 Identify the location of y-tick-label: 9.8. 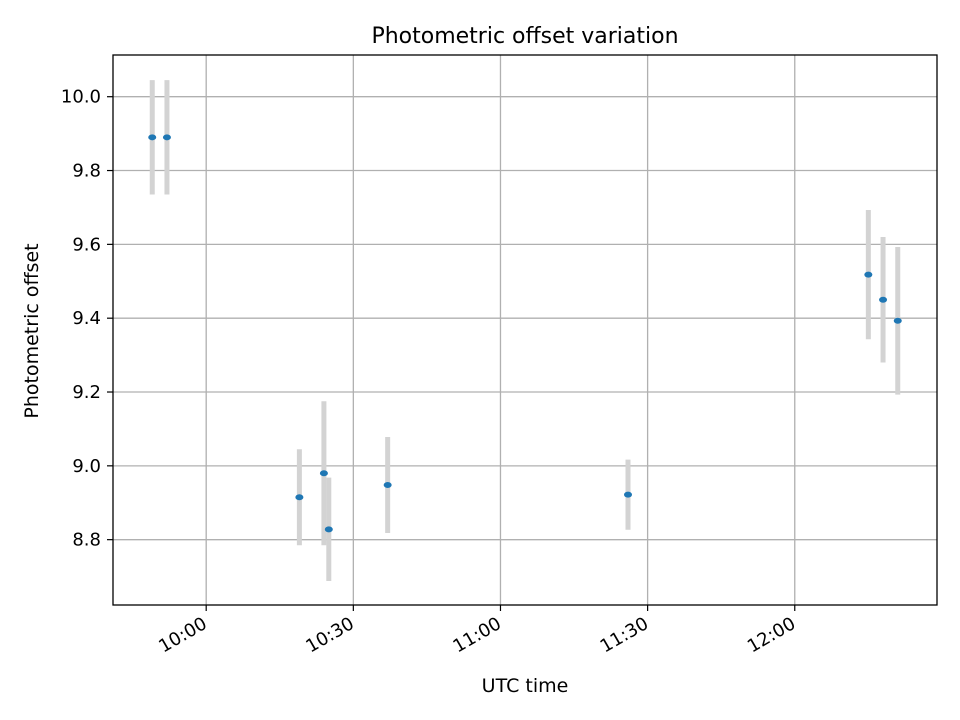
(86, 171).